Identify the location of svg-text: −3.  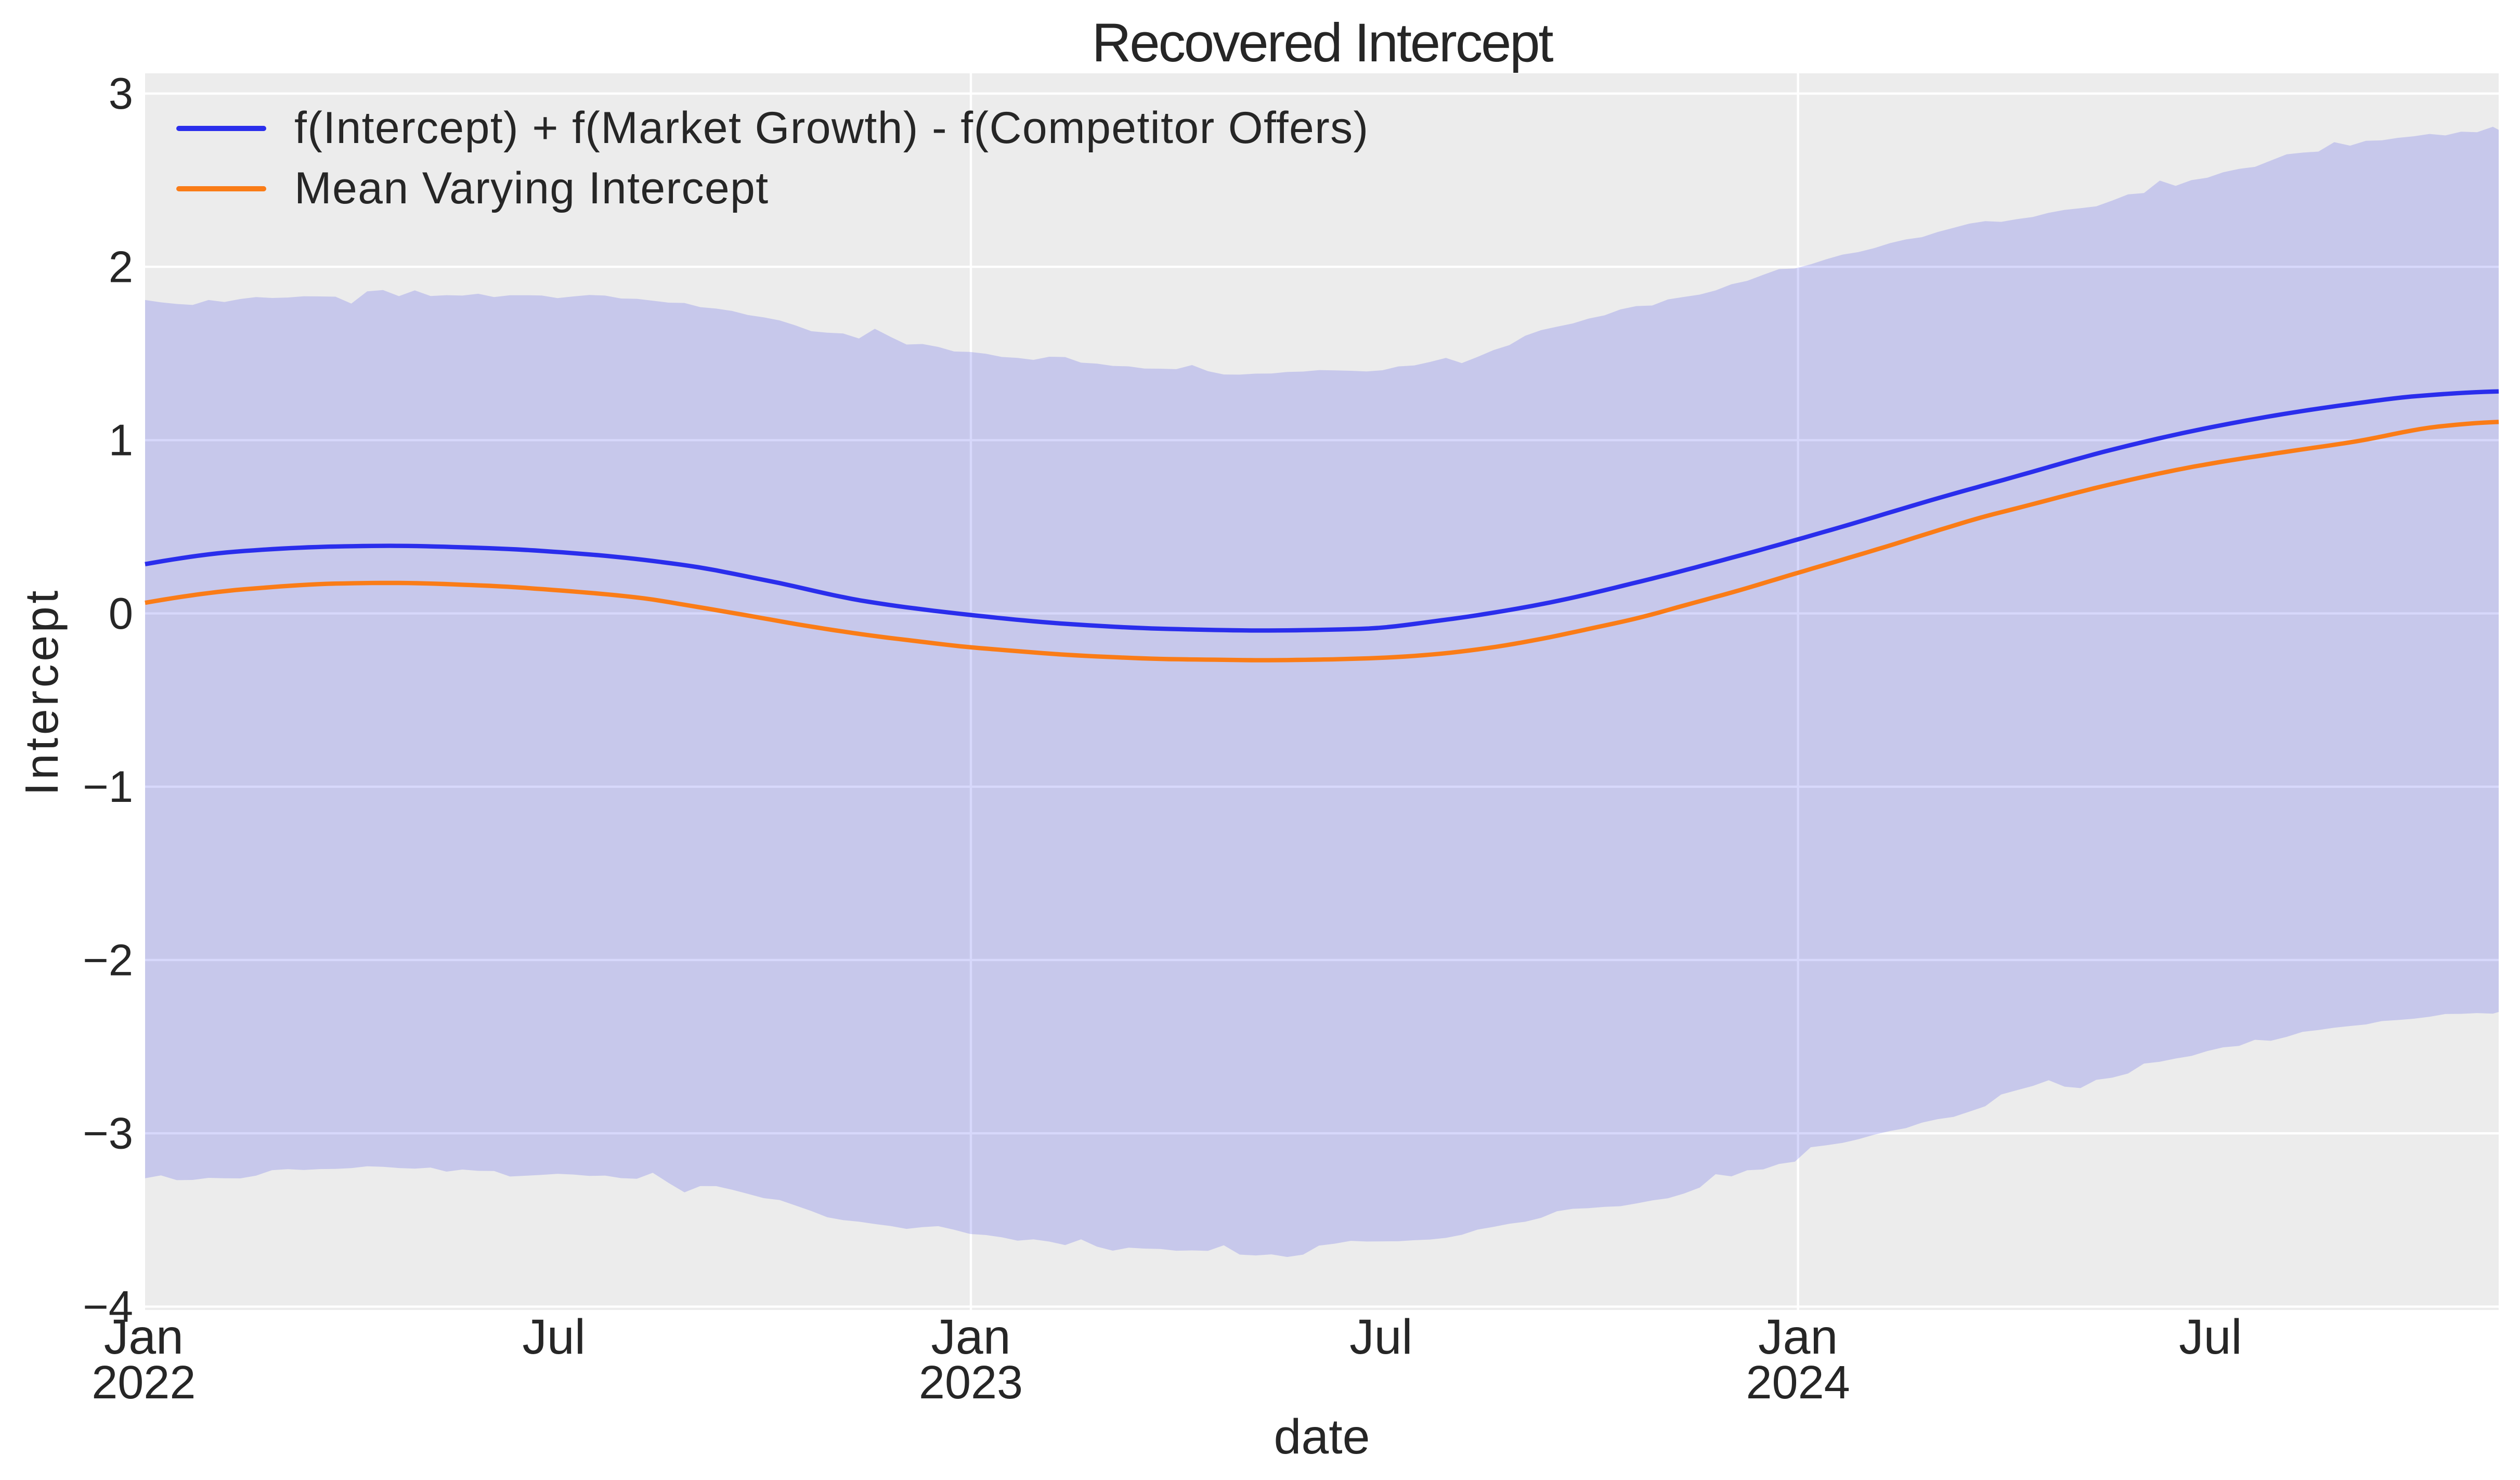
(108, 1134).